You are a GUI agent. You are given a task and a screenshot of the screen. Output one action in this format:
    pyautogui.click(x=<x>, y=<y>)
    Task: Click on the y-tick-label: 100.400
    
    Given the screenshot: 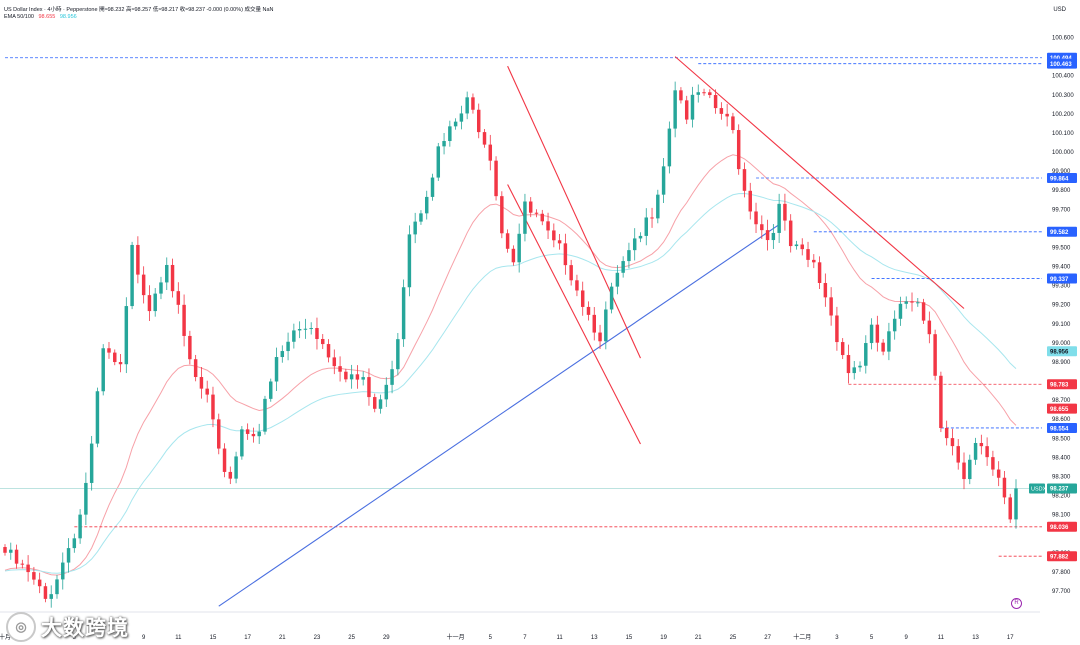 What is the action you would take?
    pyautogui.click(x=1063, y=77)
    